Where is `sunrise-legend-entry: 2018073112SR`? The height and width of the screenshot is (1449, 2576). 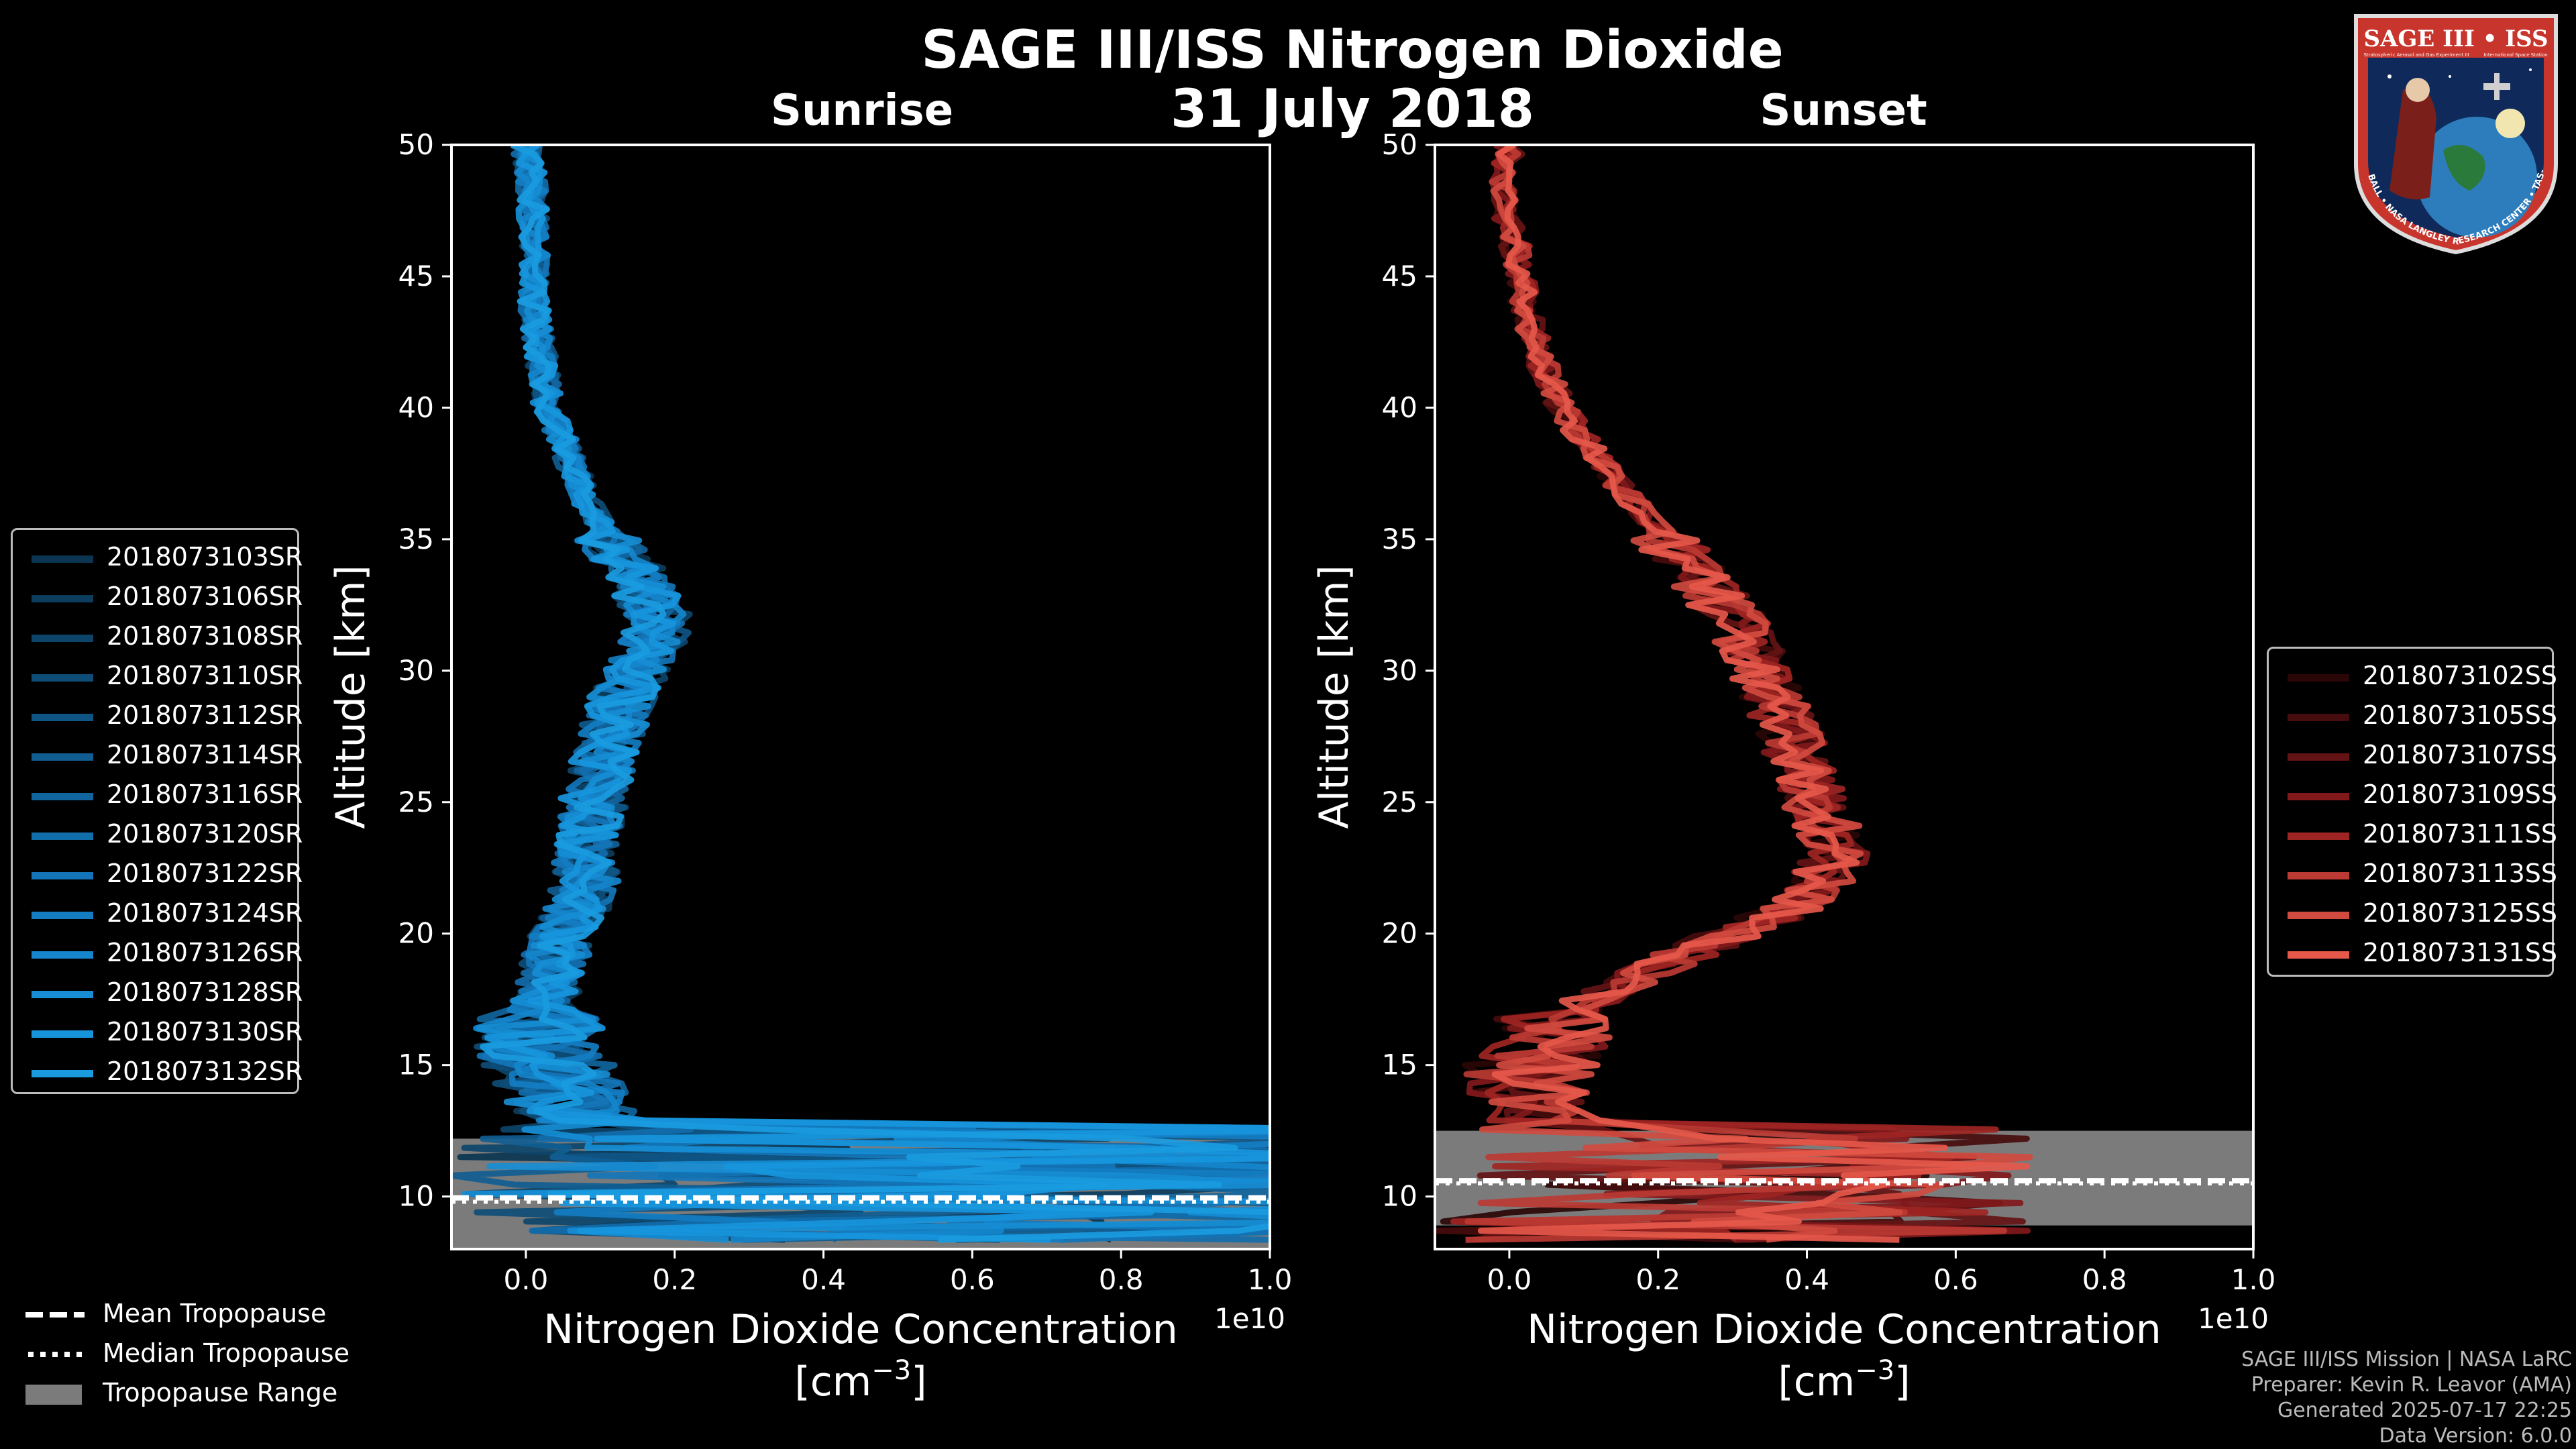 sunrise-legend-entry: 2018073112SR is located at coordinates (158, 717).